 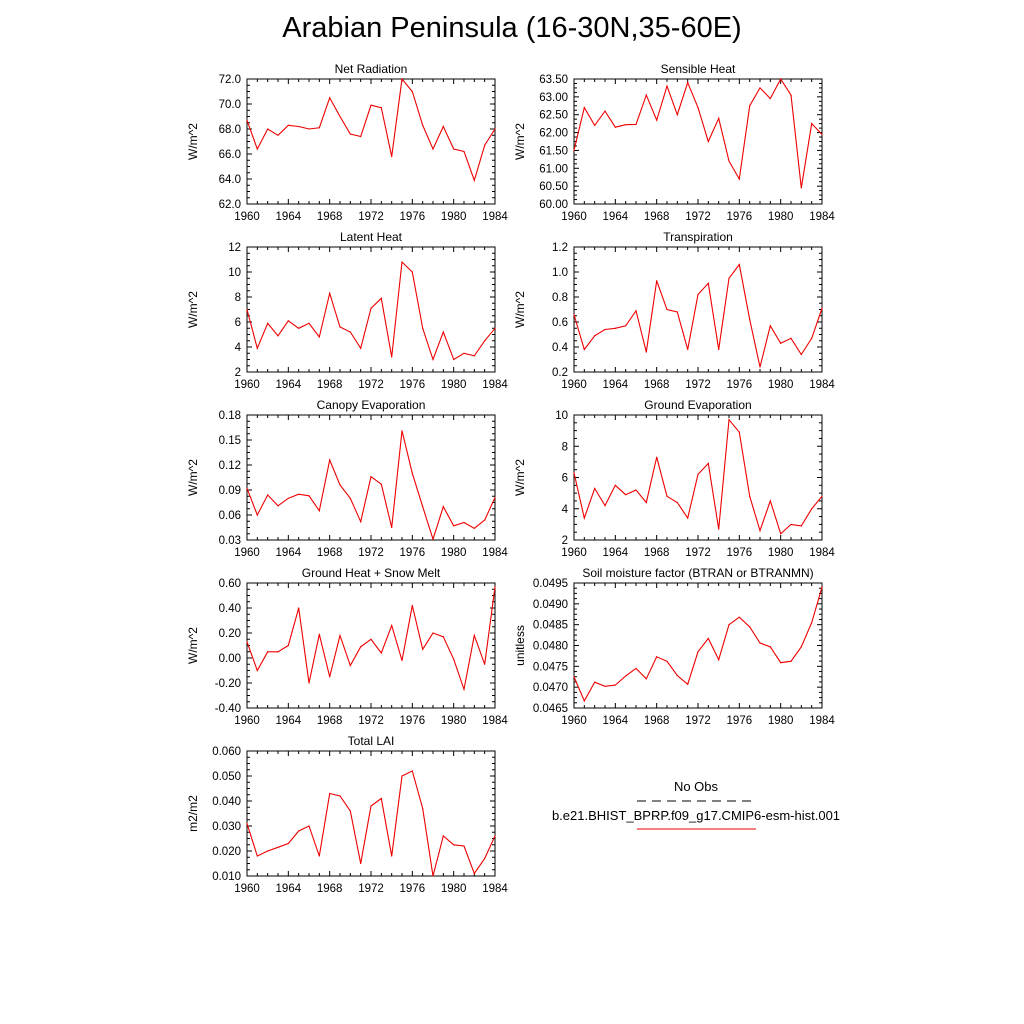 What do you see at coordinates (230, 130) in the screenshot?
I see `y-tick-label: 68.0` at bounding box center [230, 130].